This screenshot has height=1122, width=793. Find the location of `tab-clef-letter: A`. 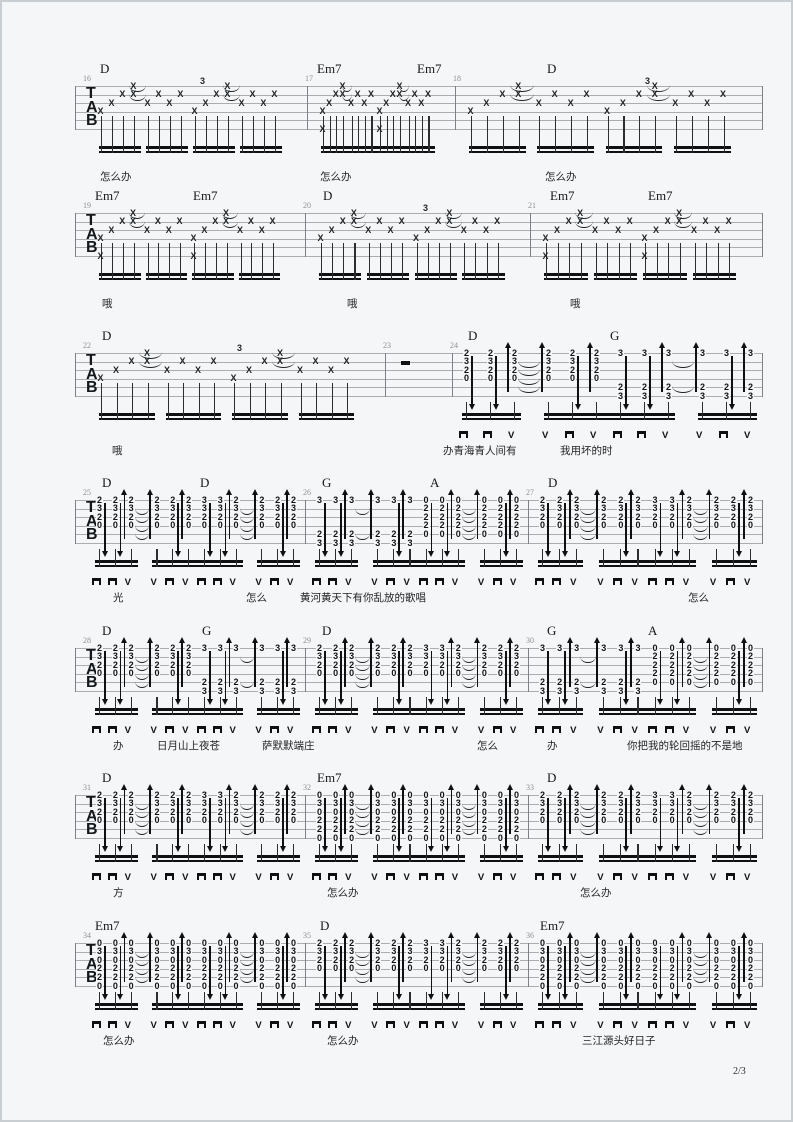

tab-clef-letter: A is located at coordinates (92, 374).